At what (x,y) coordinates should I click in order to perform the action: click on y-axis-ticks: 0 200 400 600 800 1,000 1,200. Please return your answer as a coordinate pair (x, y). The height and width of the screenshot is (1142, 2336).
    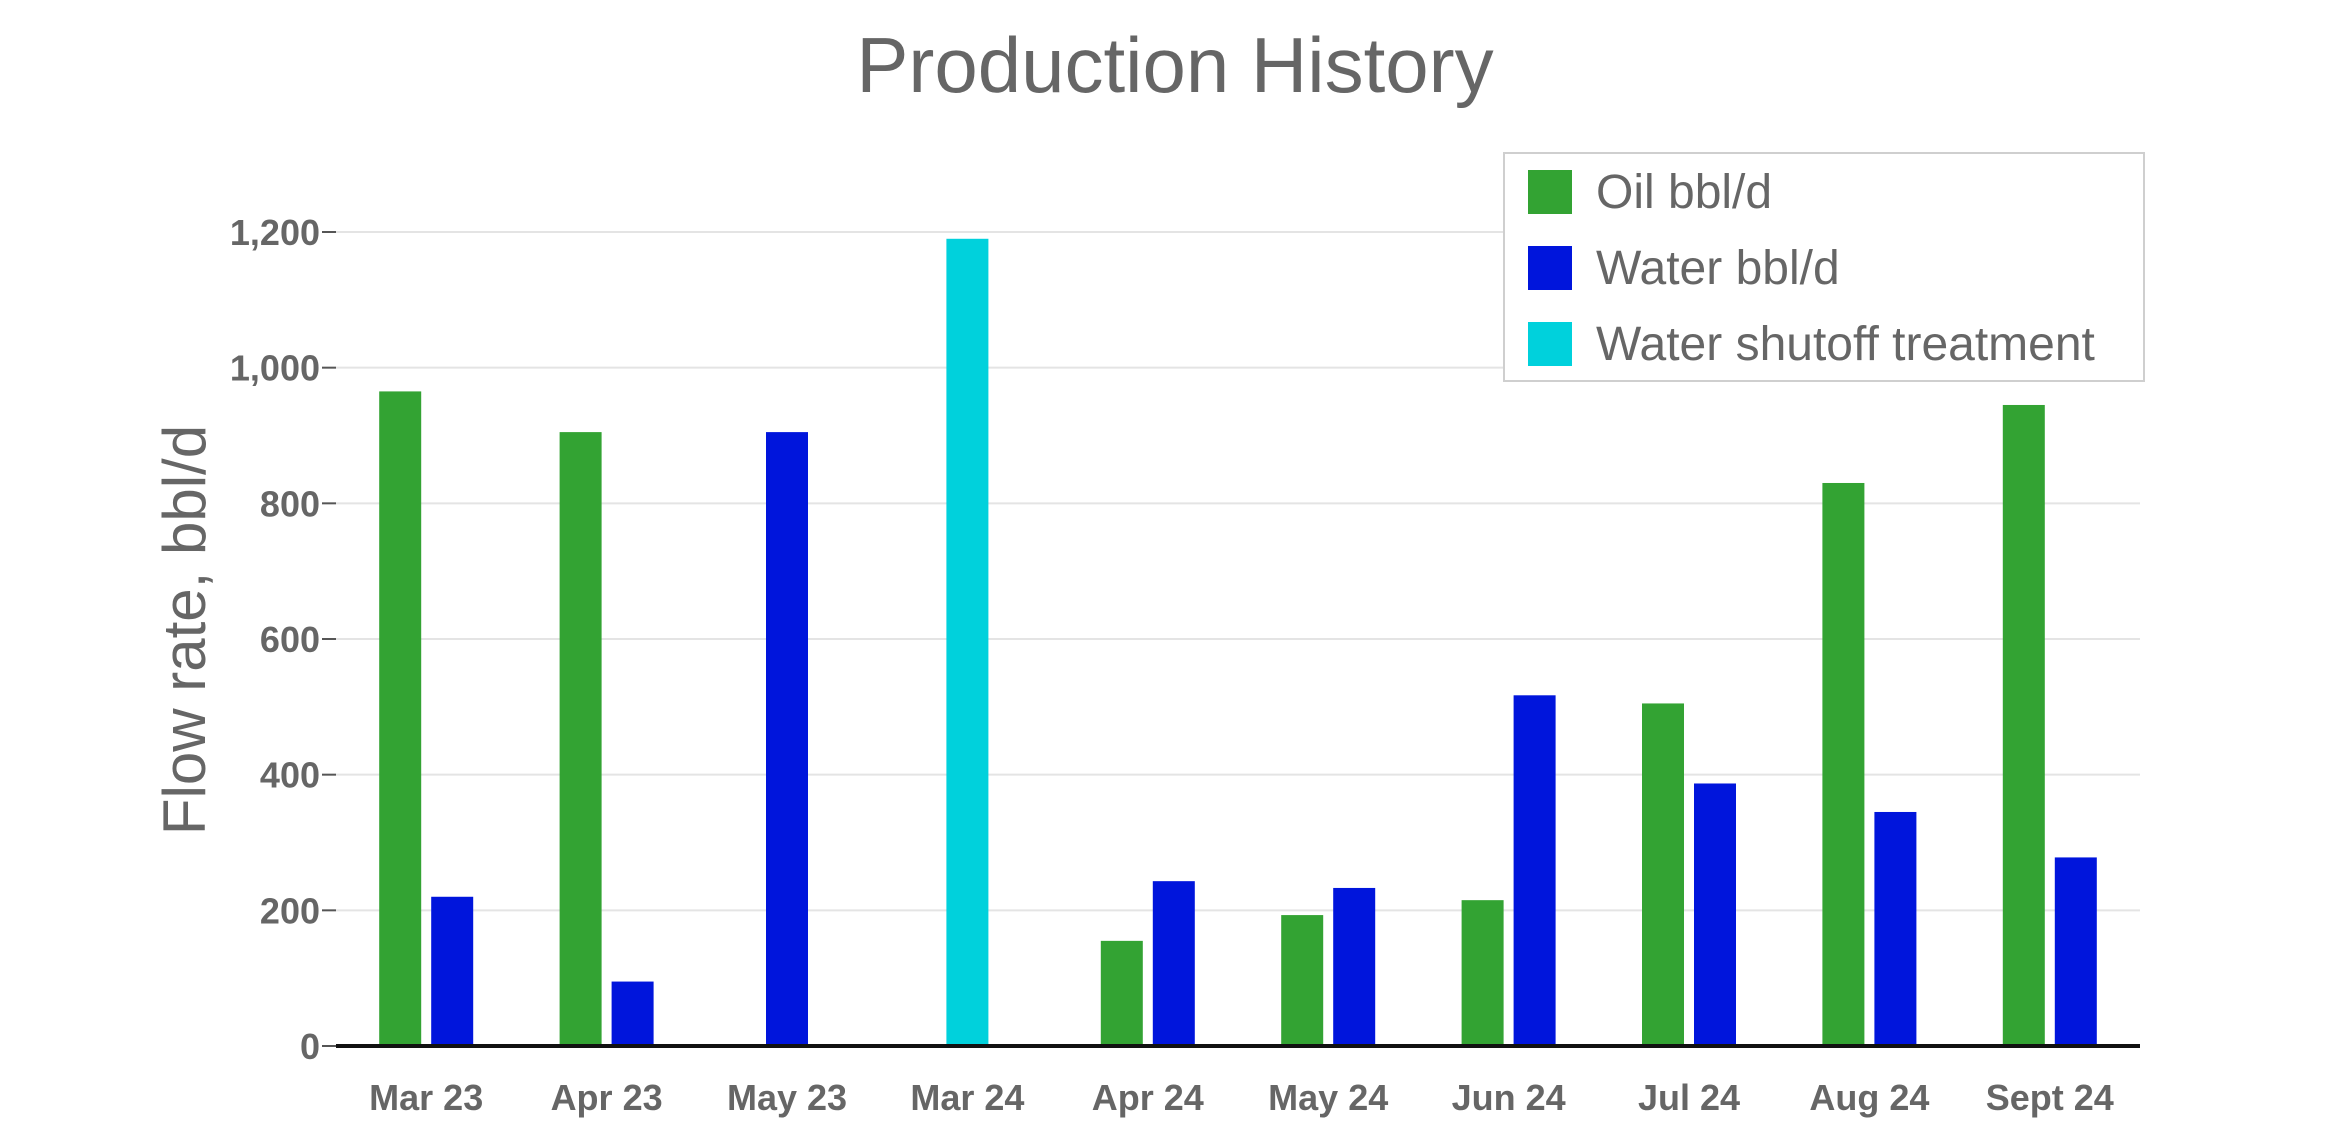
    Looking at the image, I should click on (283, 639).